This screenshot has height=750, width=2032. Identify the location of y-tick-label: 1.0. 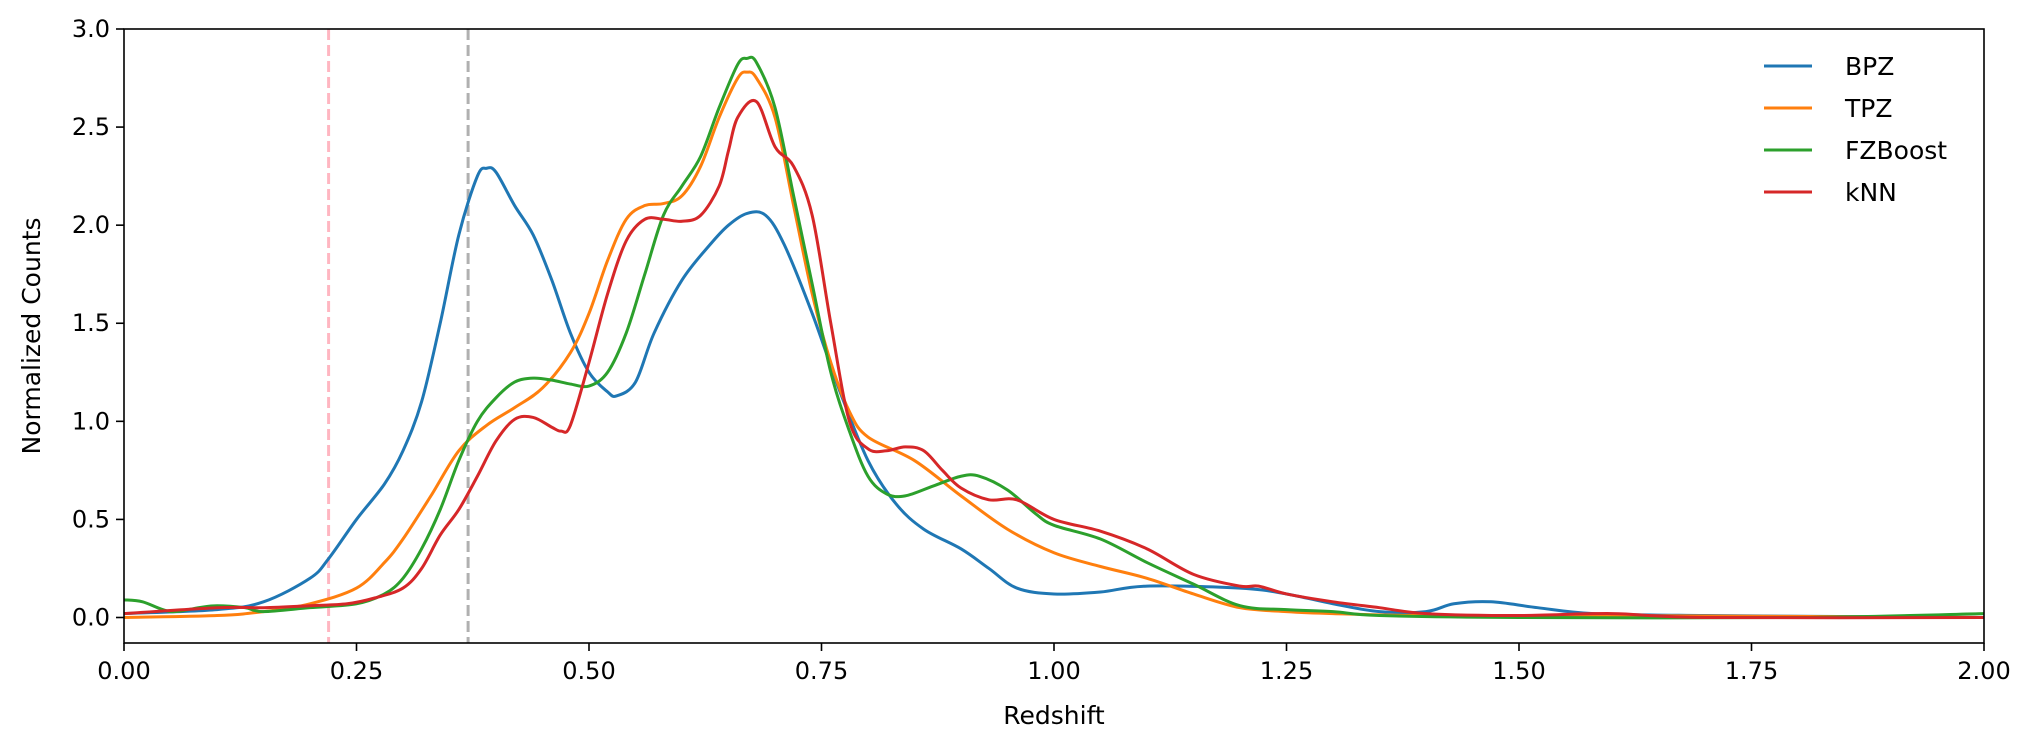
(91, 421).